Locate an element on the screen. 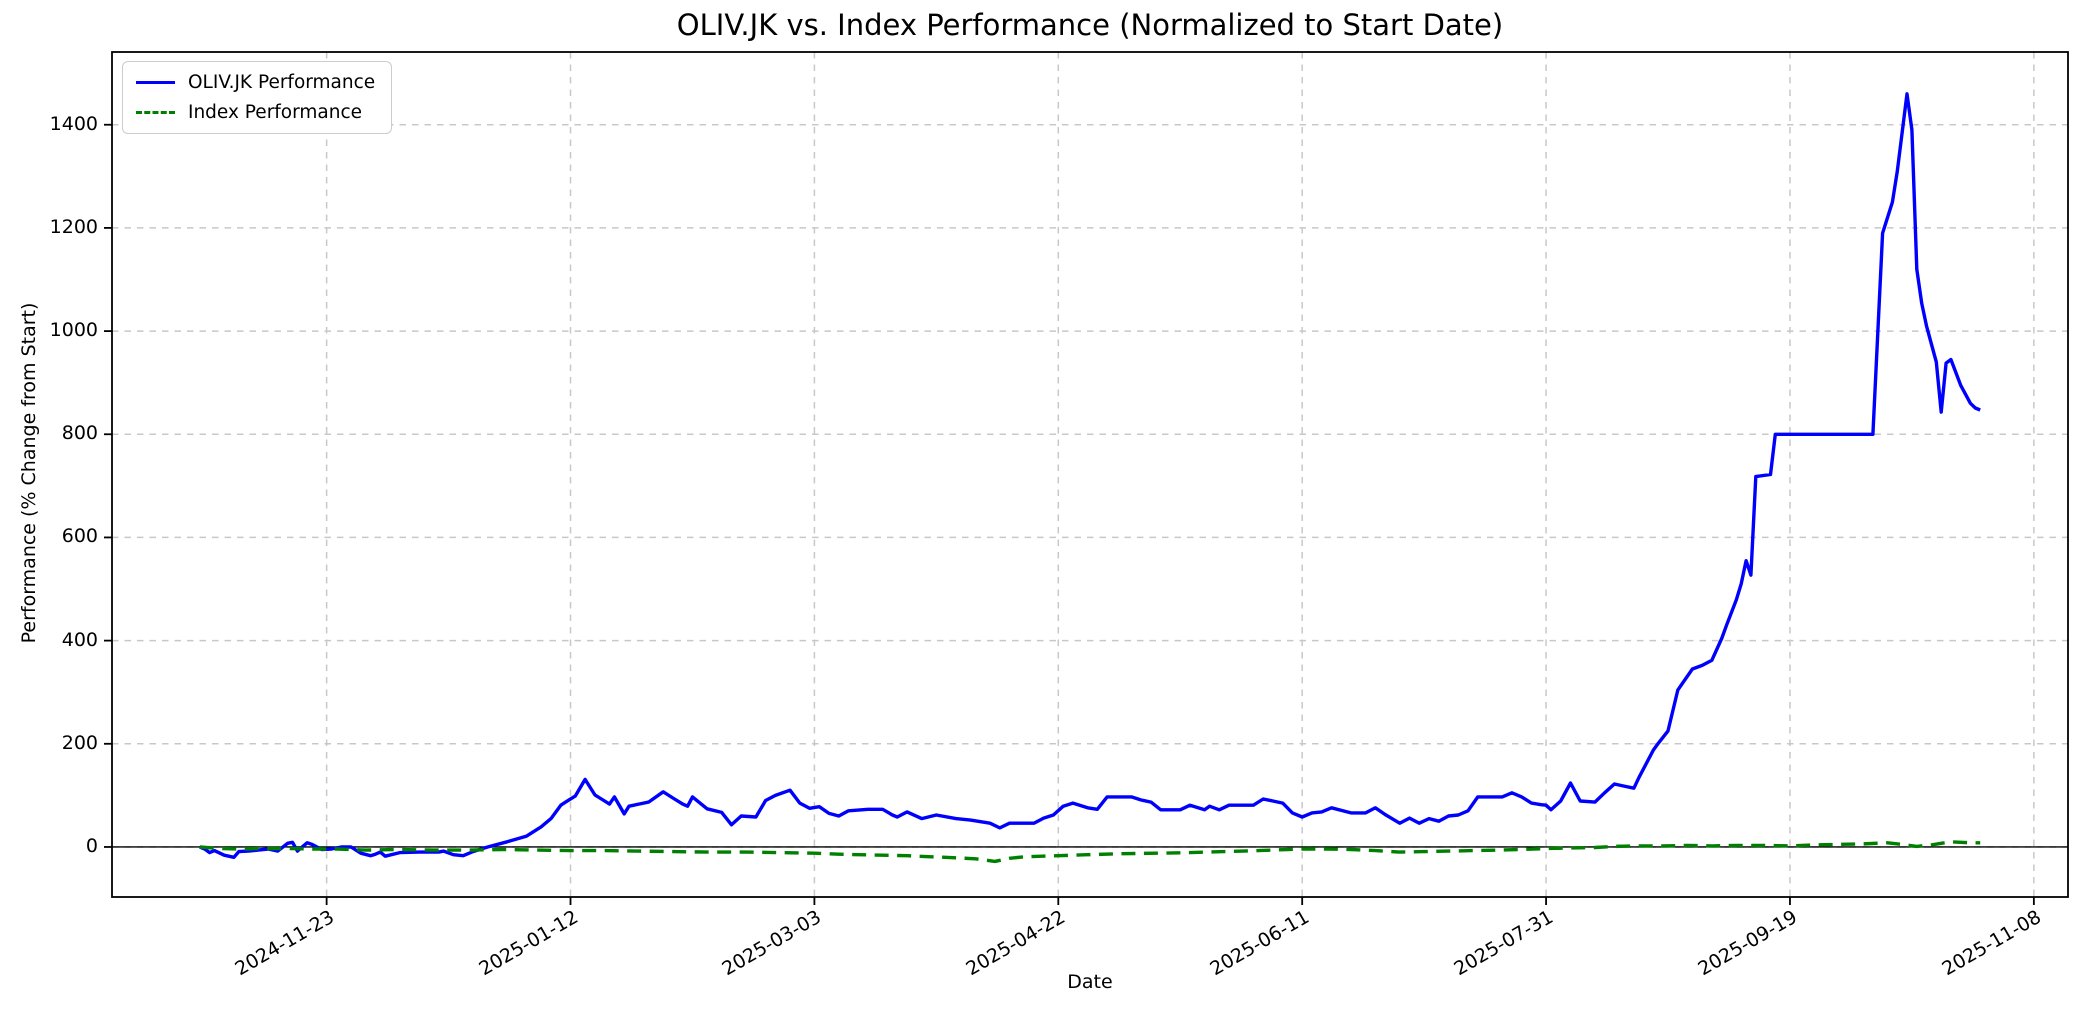 The height and width of the screenshot is (1035, 2084). legend-entry-index: Index Performance is located at coordinates (255, 112).